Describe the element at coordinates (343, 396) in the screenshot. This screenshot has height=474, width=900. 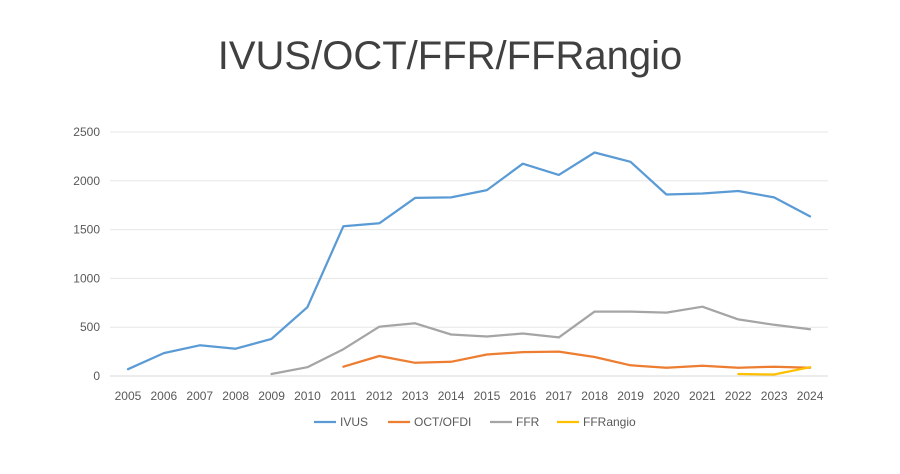
I see `x-tick-label: 2011` at that location.